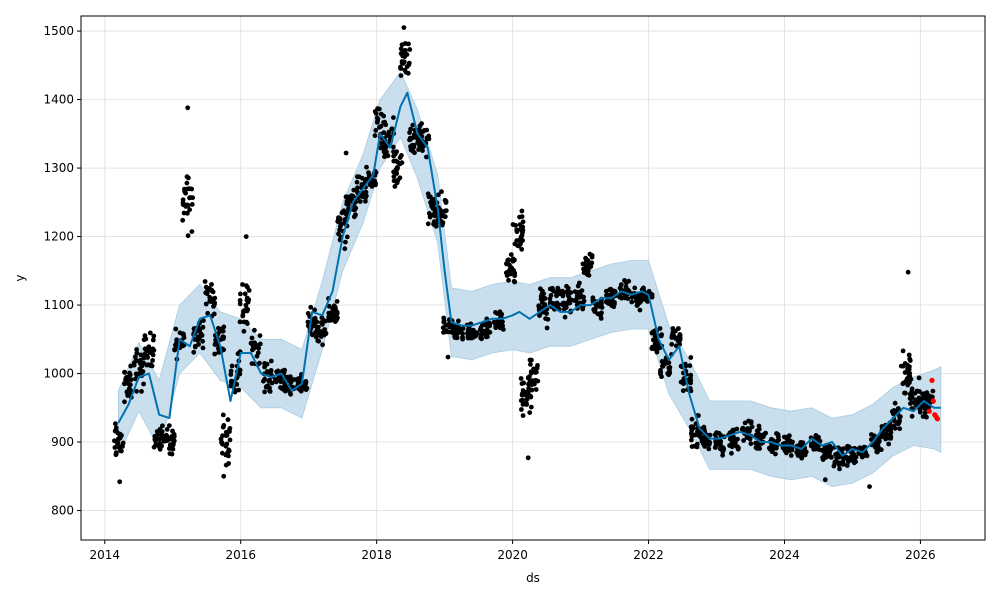 Image resolution: width=1000 pixels, height=600 pixels. I want to click on y-tick-label-1400: 1400, so click(58, 100).